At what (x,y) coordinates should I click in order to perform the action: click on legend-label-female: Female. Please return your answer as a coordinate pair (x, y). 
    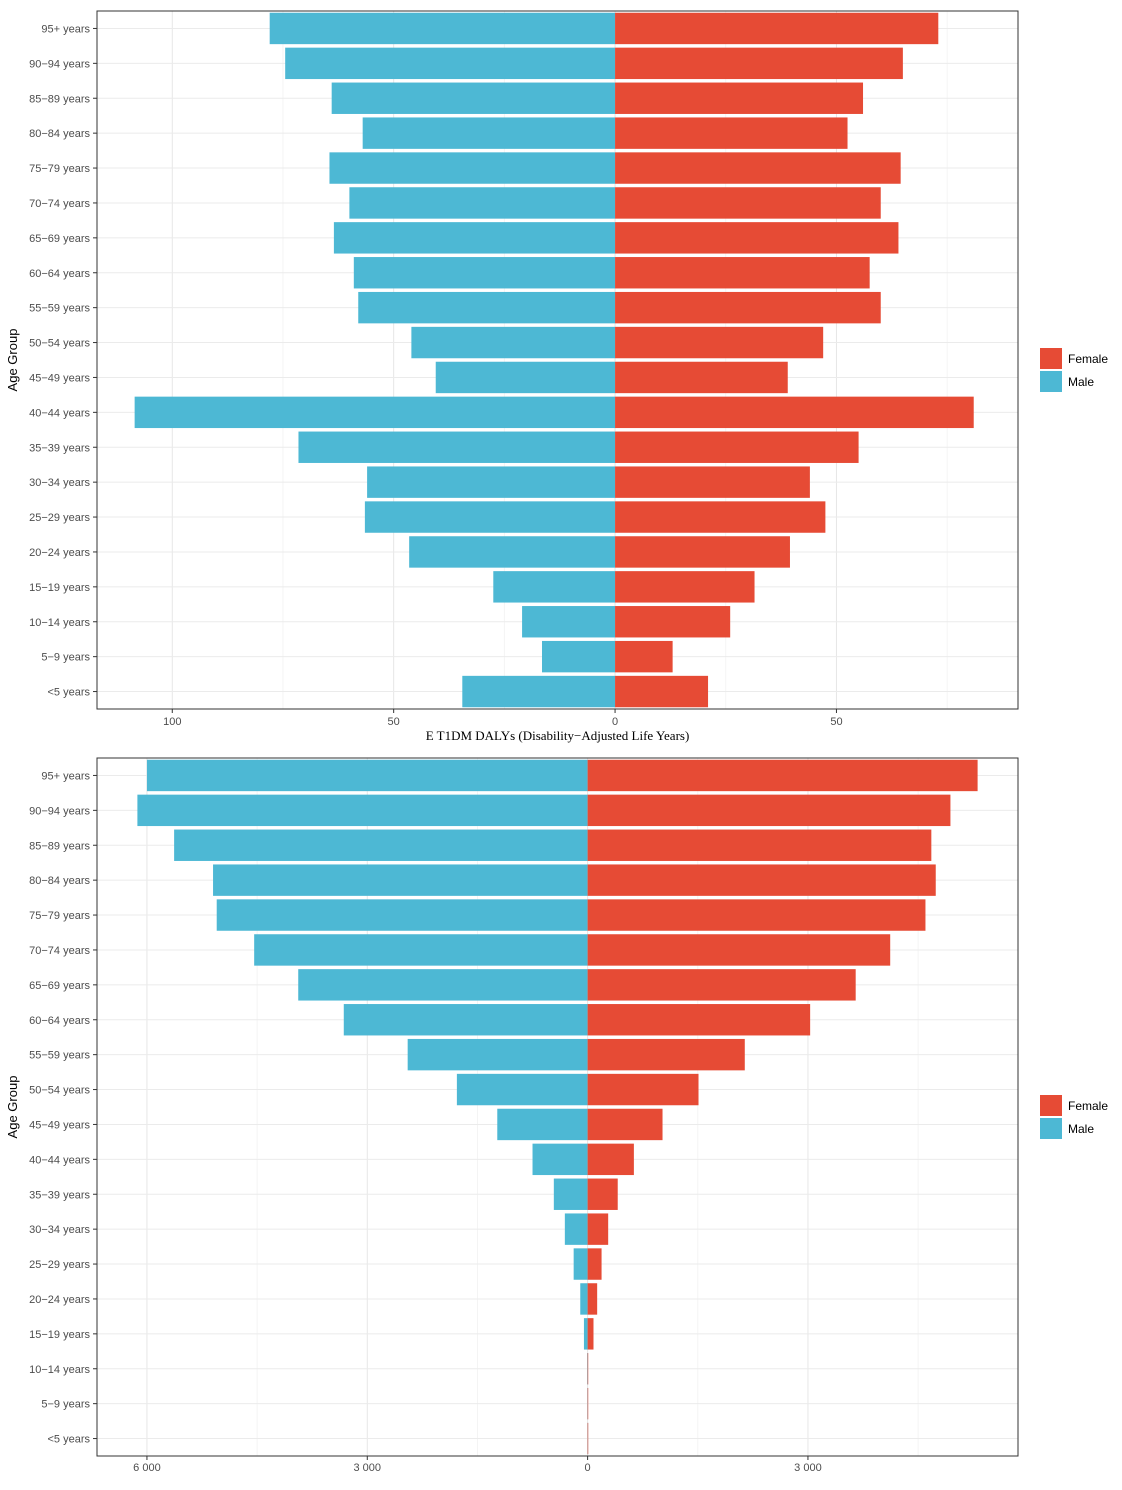
    Looking at the image, I should click on (1088, 1106).